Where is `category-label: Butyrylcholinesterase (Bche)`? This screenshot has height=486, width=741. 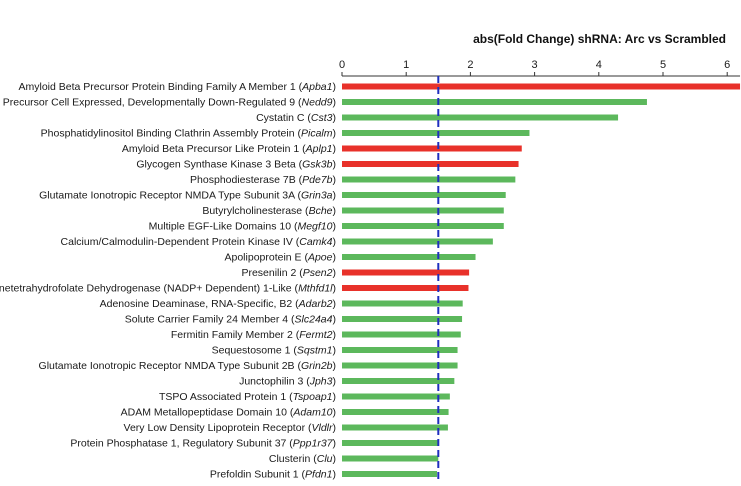 category-label: Butyrylcholinesterase (Bche) is located at coordinates (269, 211).